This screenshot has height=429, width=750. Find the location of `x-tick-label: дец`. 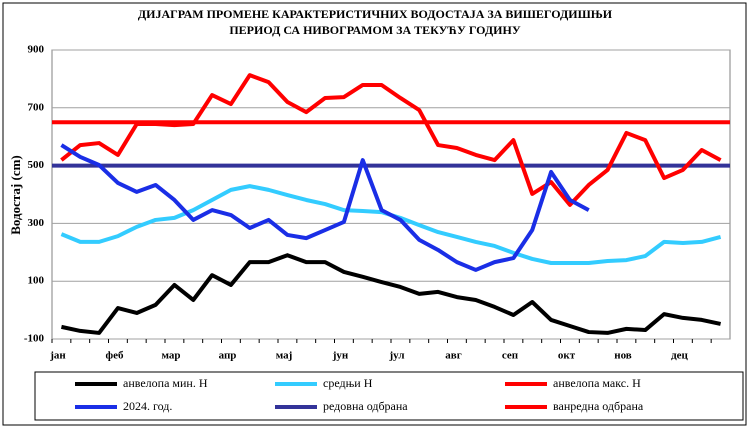

x-tick-label: дец is located at coordinates (679, 356).